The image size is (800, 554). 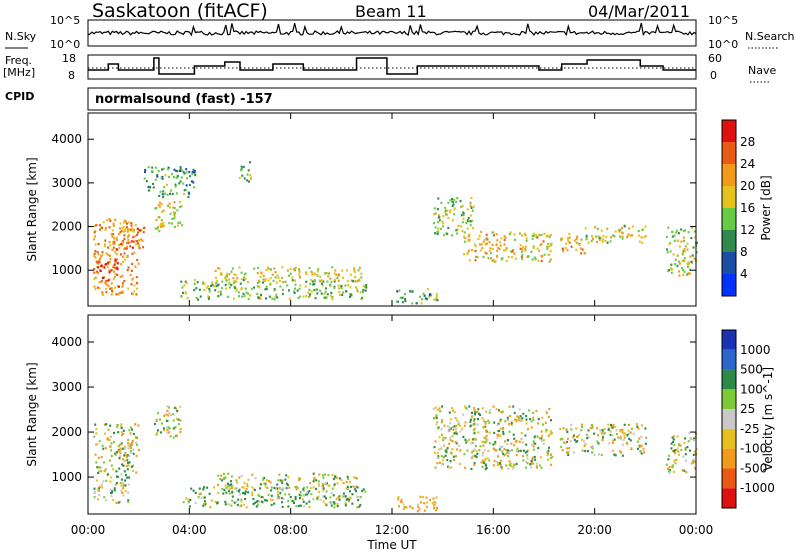 I want to click on cpid-frame, so click(x=392, y=99).